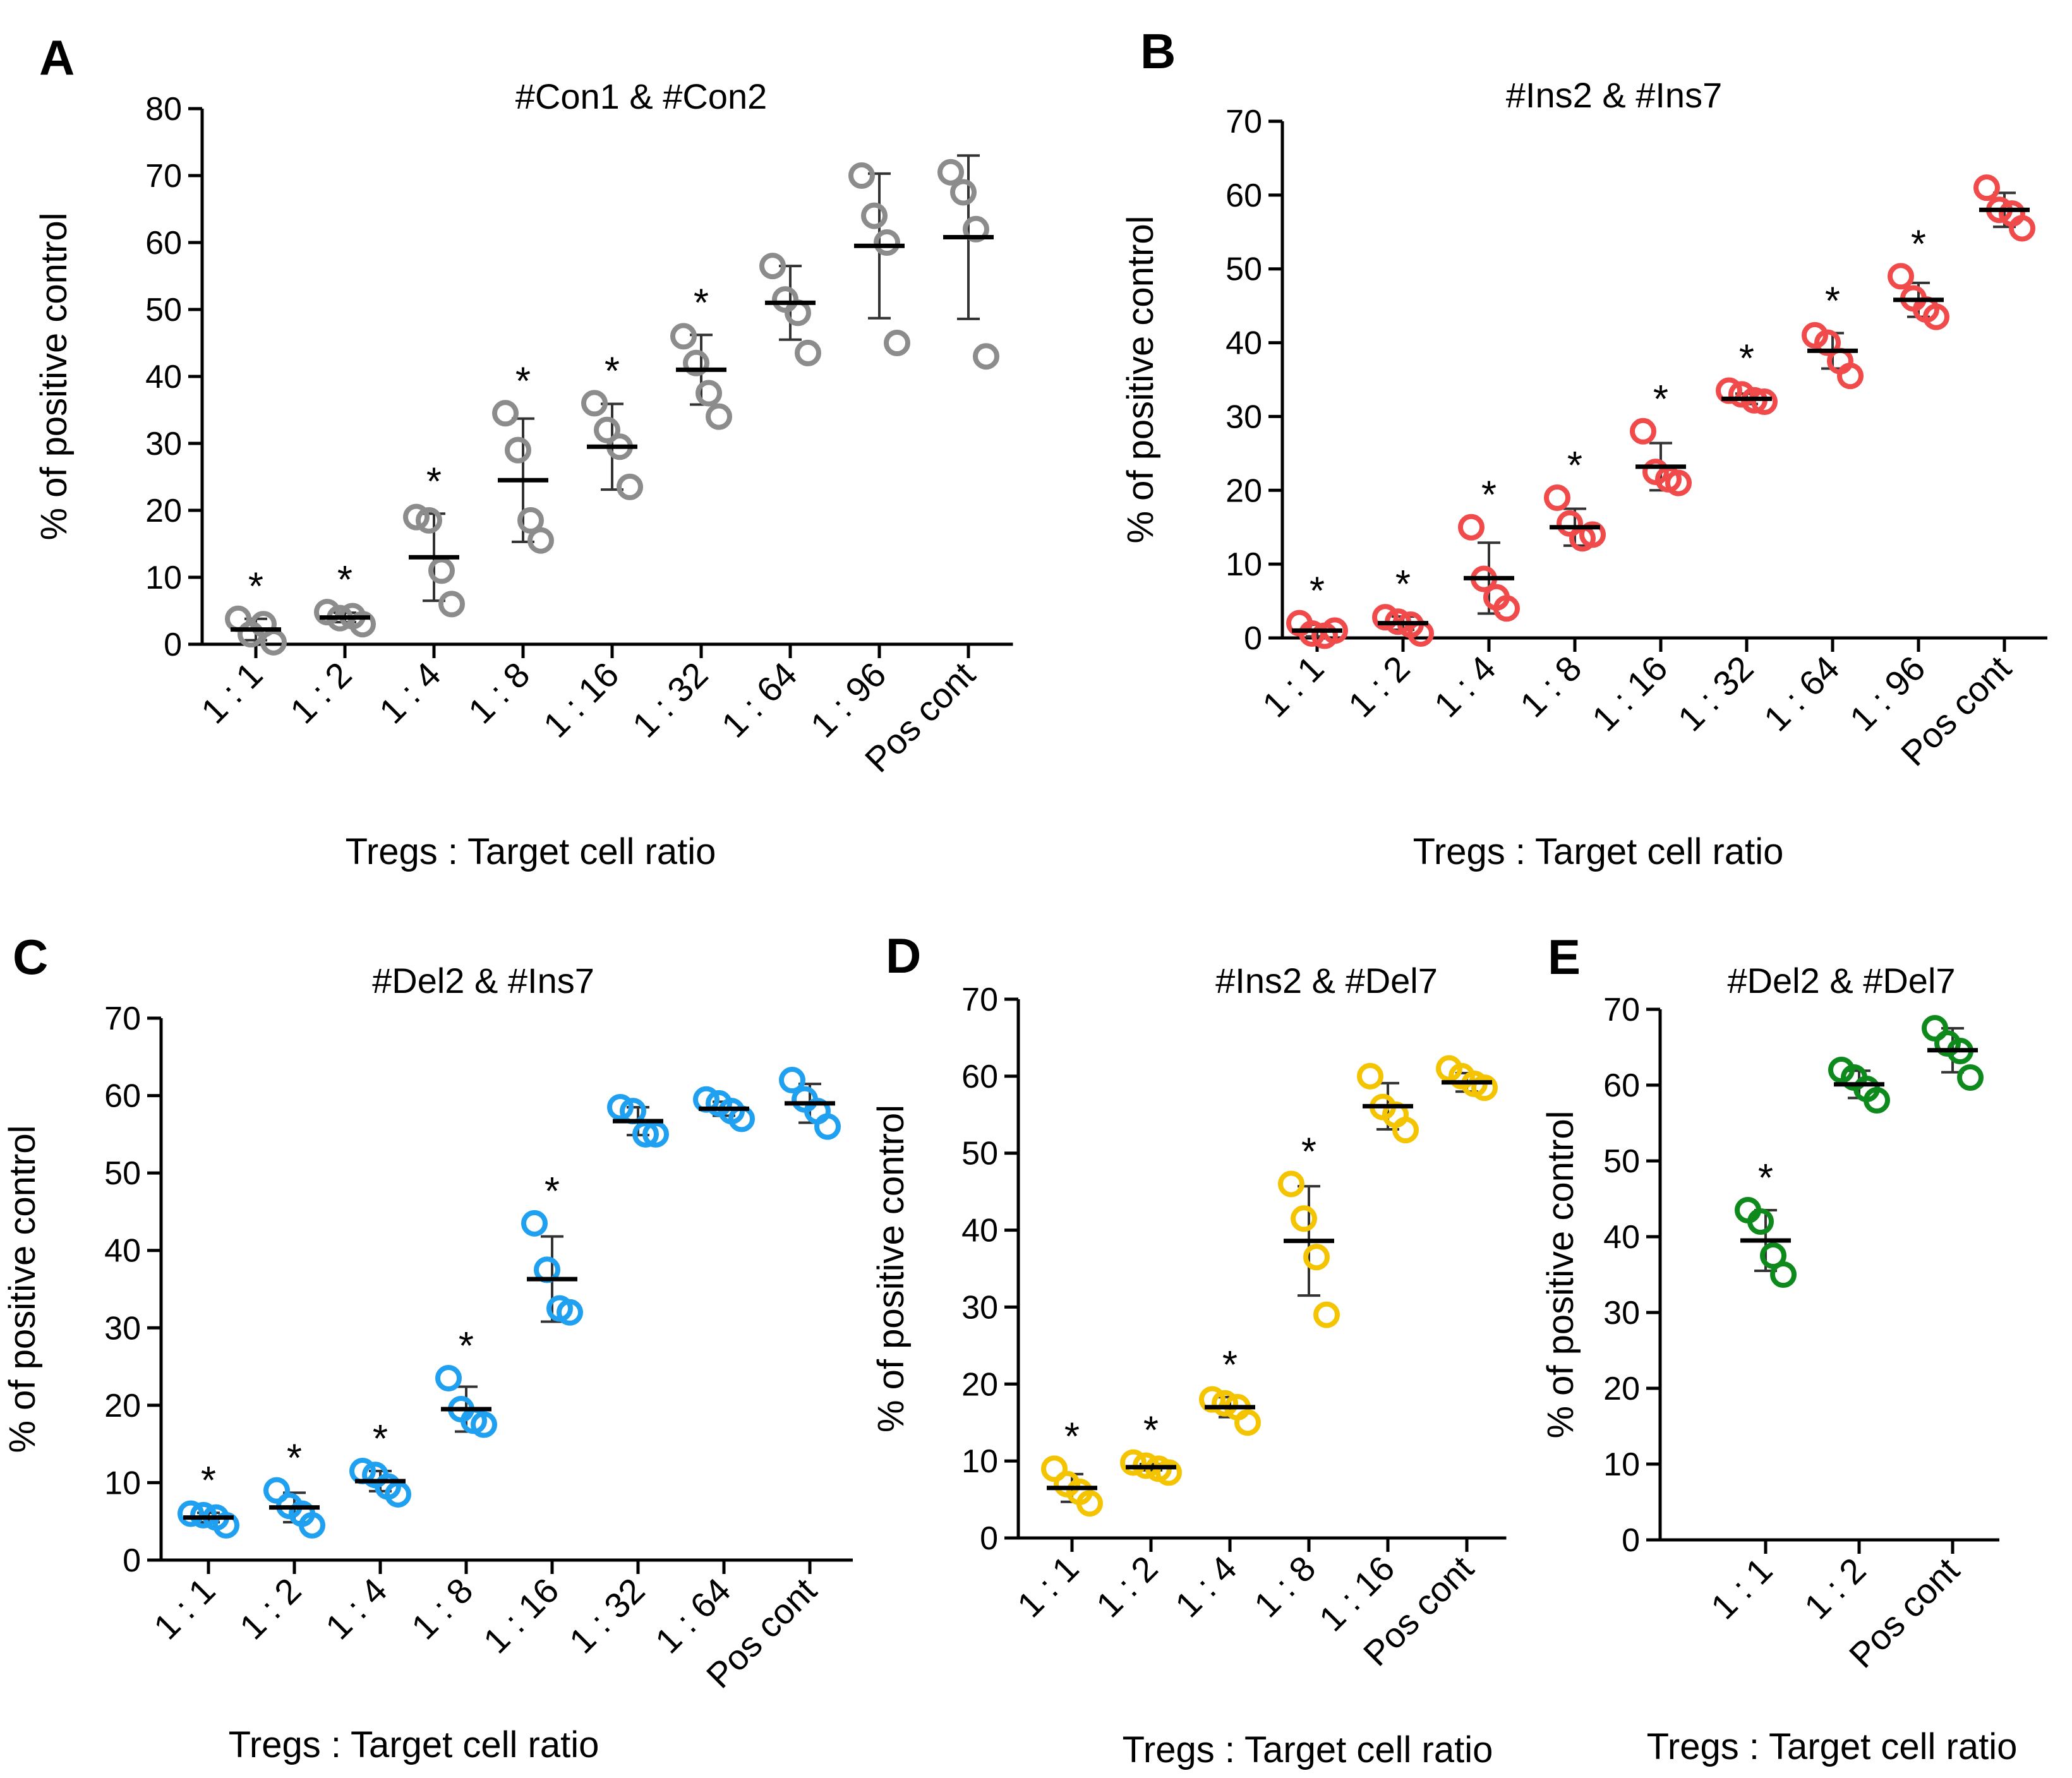 The height and width of the screenshot is (1778, 2072). I want to click on y-tick-label: 30, so click(1621, 1313).